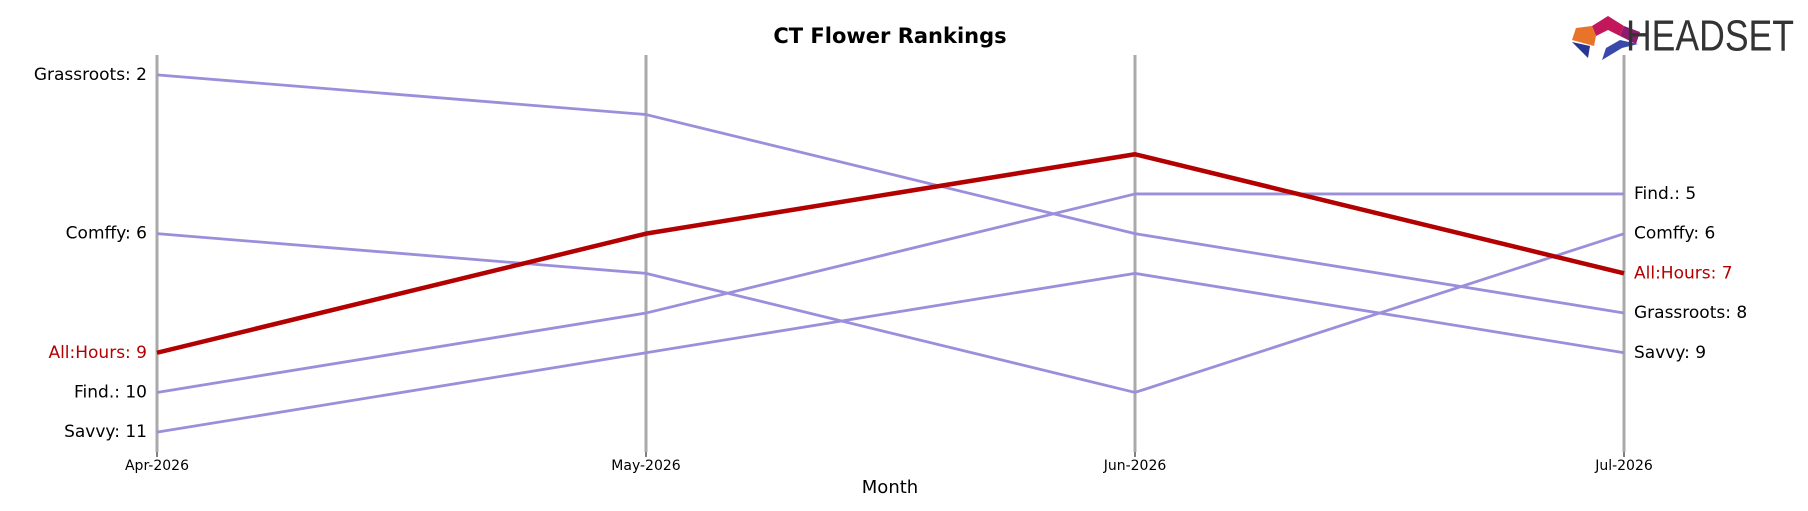 This screenshot has height=511, width=1808. I want to click on rank-label: Grassroots: 8, so click(1690, 313).